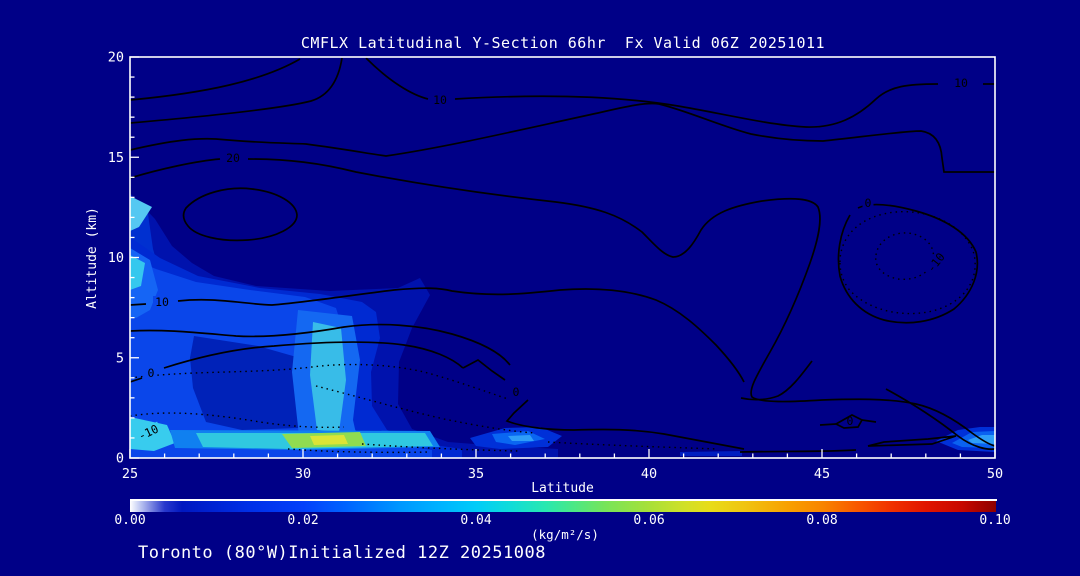  I want to click on contour-label: 20, so click(233, 158).